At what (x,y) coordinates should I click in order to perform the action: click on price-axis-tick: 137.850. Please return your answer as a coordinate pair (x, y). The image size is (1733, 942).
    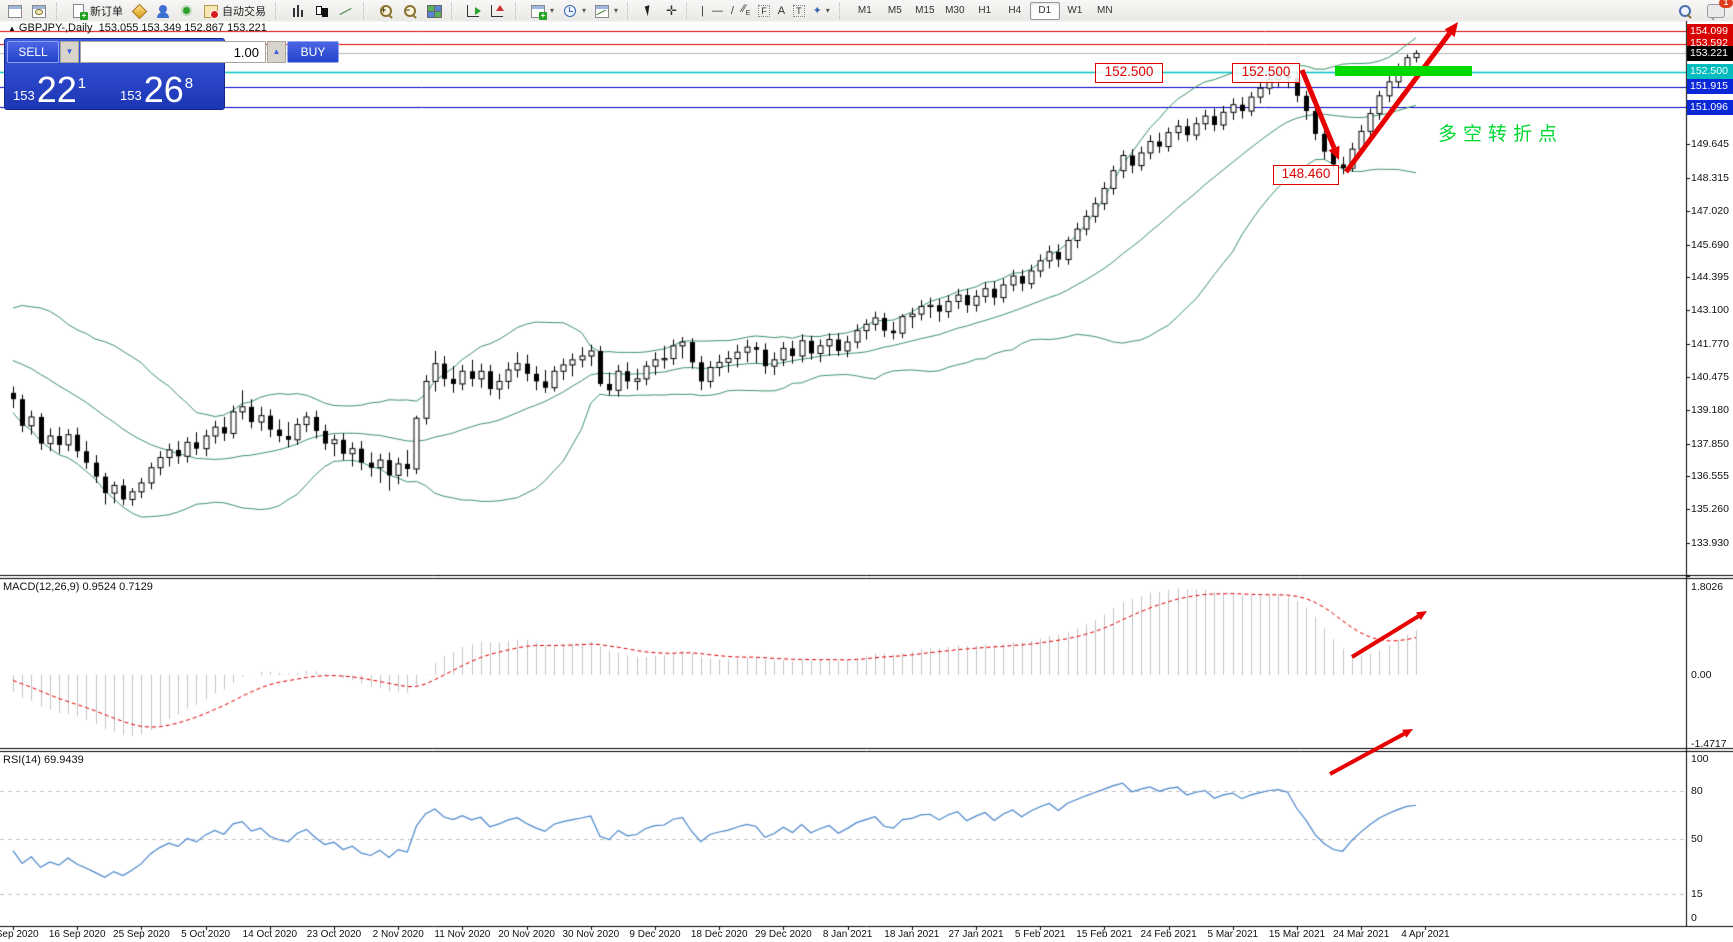
    Looking at the image, I should click on (1710, 443).